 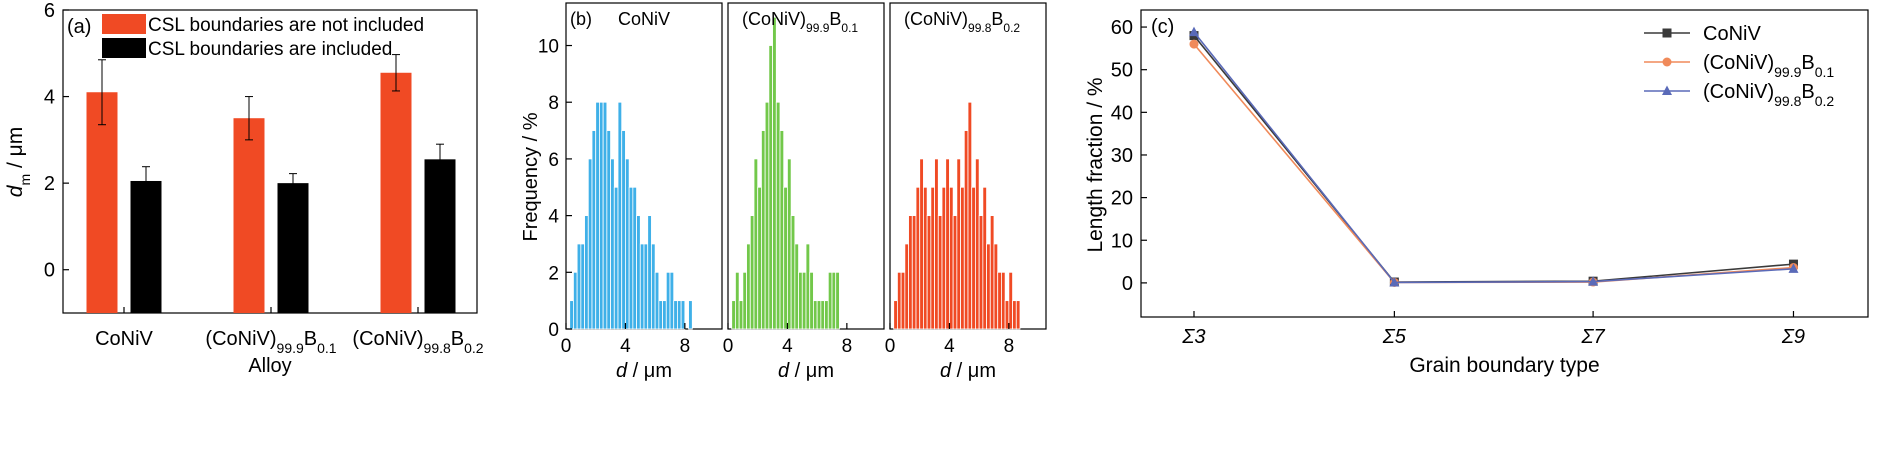 What do you see at coordinates (1768, 66) in the screenshot?
I see `legend-label-c: (CoNiV)99.9B0.1` at bounding box center [1768, 66].